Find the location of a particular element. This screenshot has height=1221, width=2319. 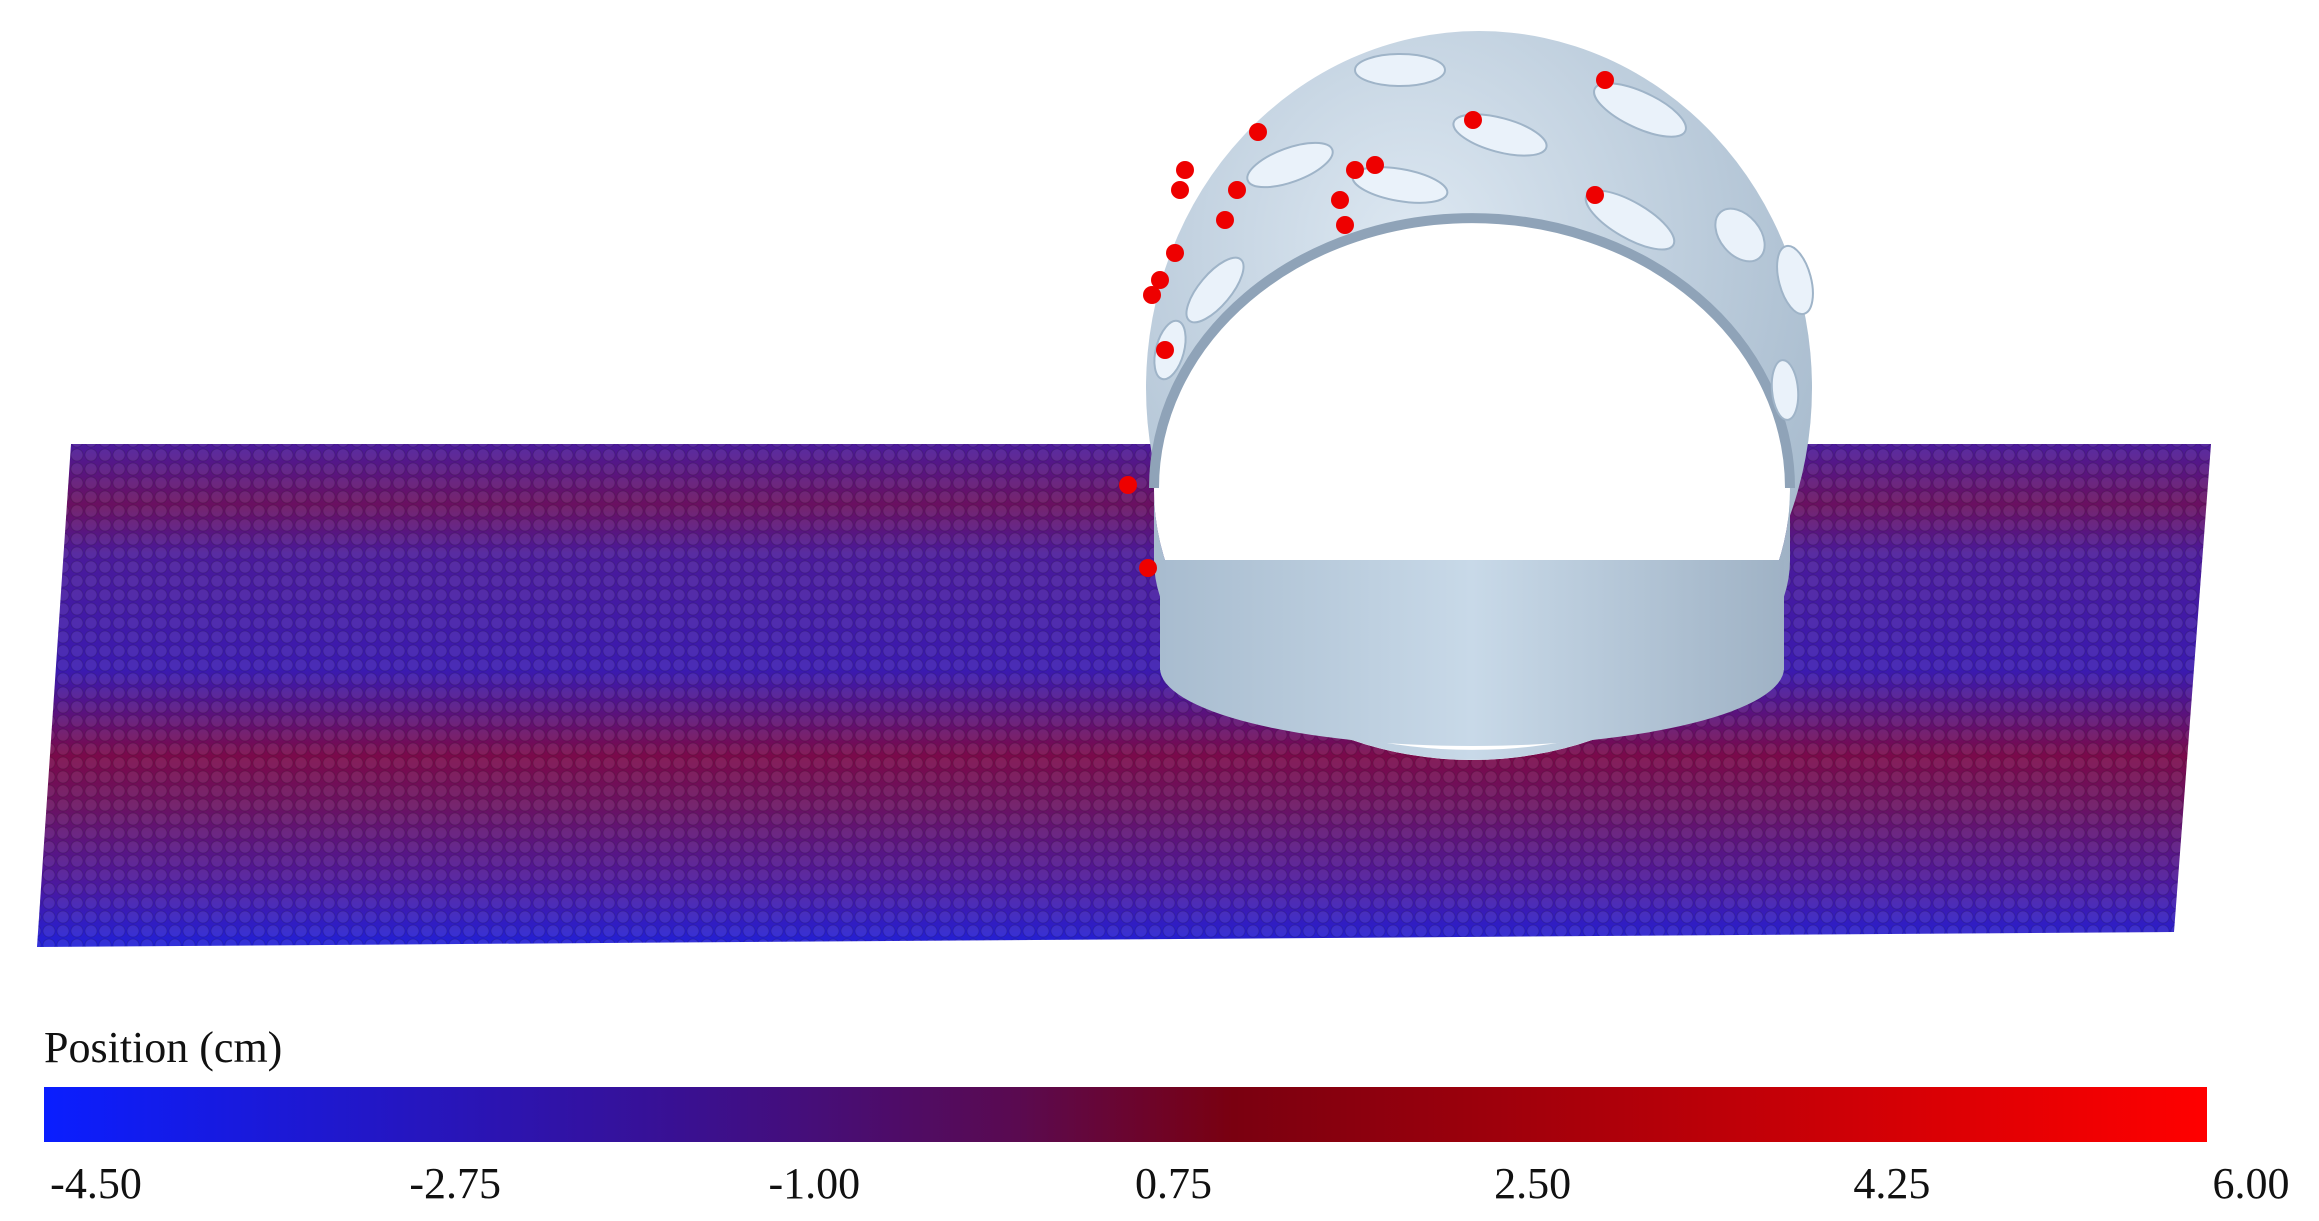

ring-inner-floor is located at coordinates (1472, 668).